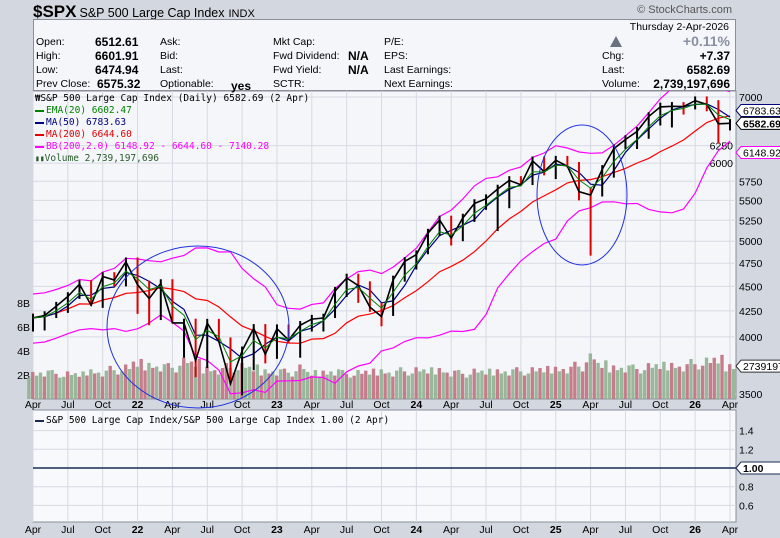 The height and width of the screenshot is (538, 780). What do you see at coordinates (172, 135) in the screenshot?
I see `legend-ma200: MA(200) 6644.60` at bounding box center [172, 135].